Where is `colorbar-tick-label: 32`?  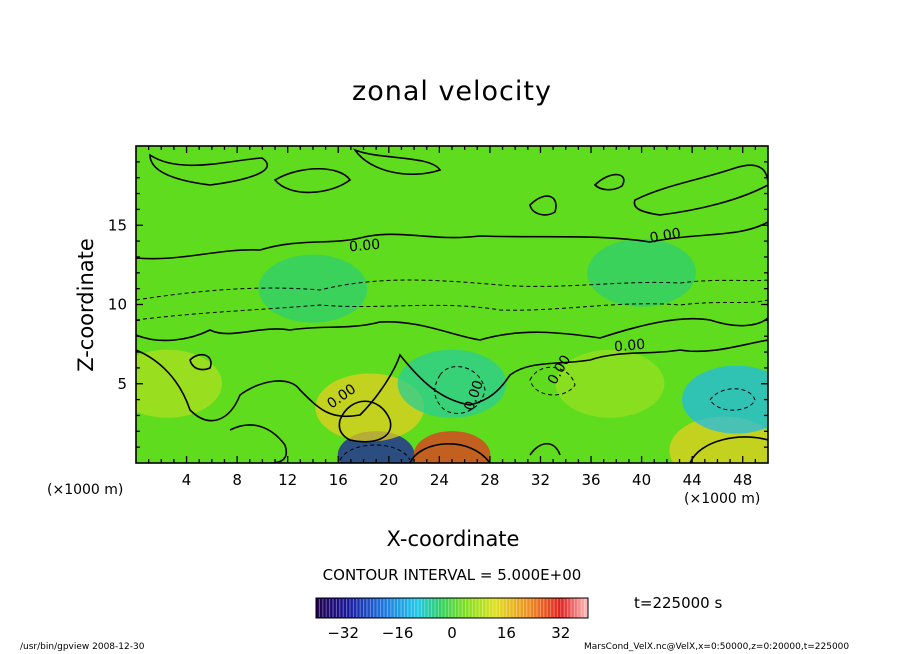
colorbar-tick-label: 32 is located at coordinates (560, 633).